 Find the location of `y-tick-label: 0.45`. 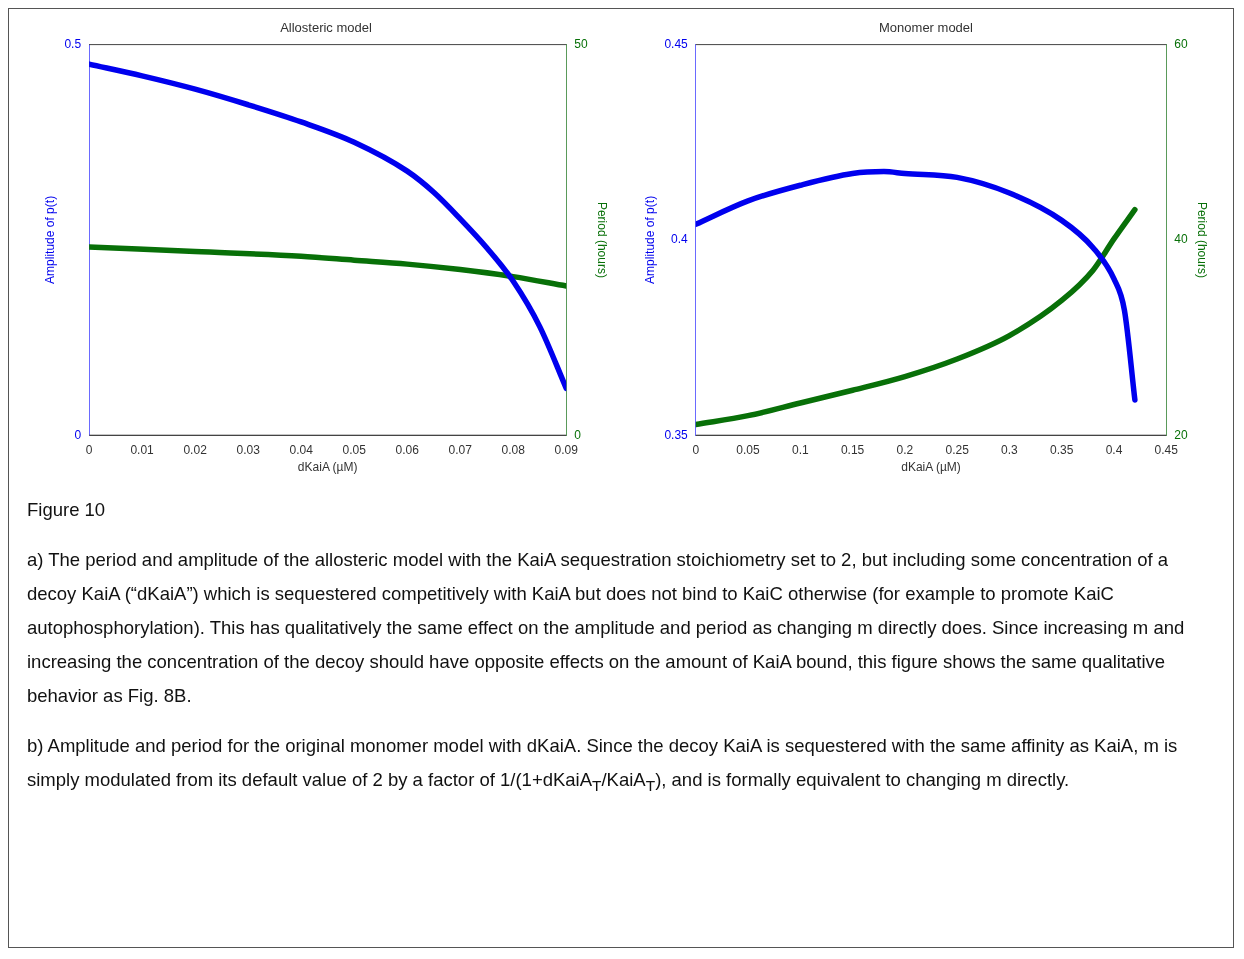

y-tick-label: 0.45 is located at coordinates (676, 43).